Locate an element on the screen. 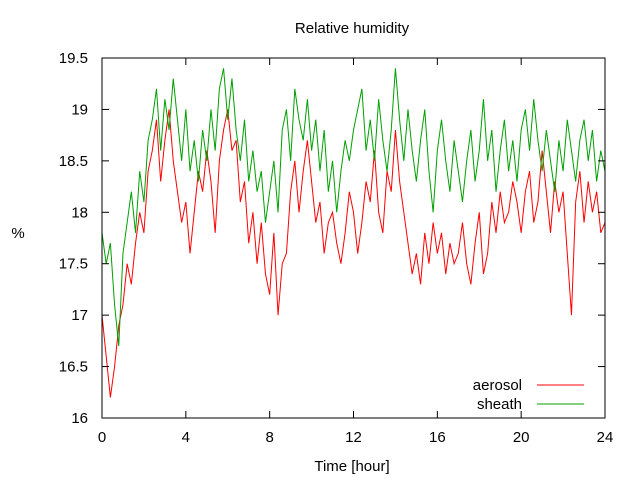  legend-label-aerosol: aerosol is located at coordinates (497, 385).